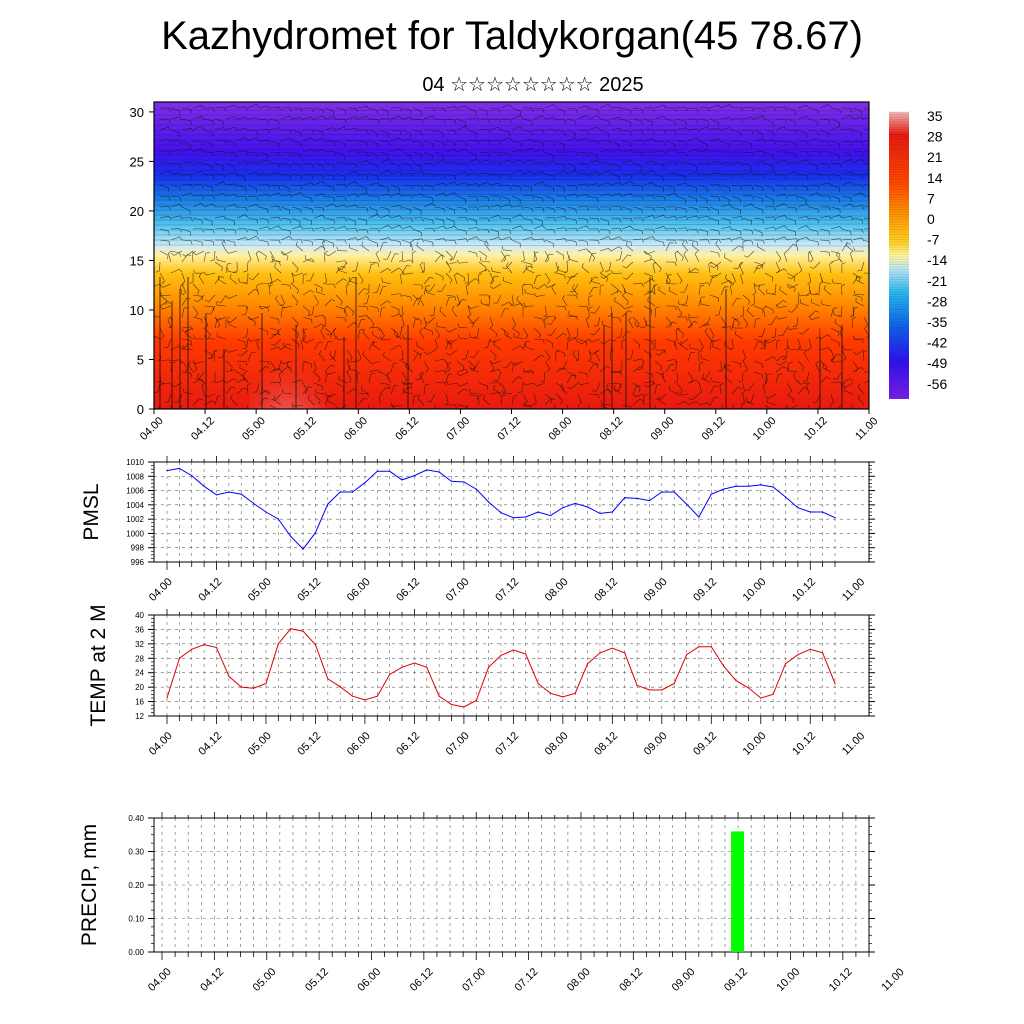 This screenshot has height=1024, width=1024. Describe the element at coordinates (935, 116) in the screenshot. I see `colorbar-label: 35` at that location.